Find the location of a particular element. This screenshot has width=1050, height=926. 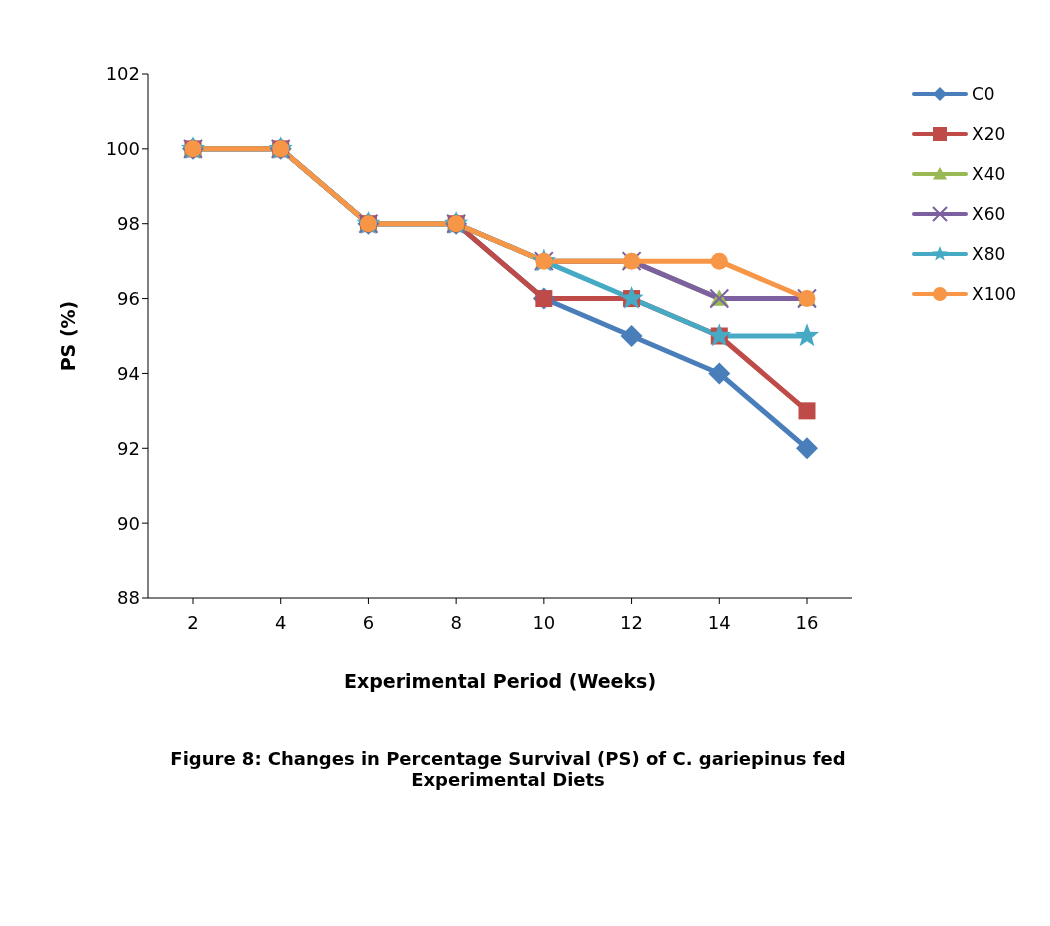

x-tick-label: 14 is located at coordinates (719, 622).